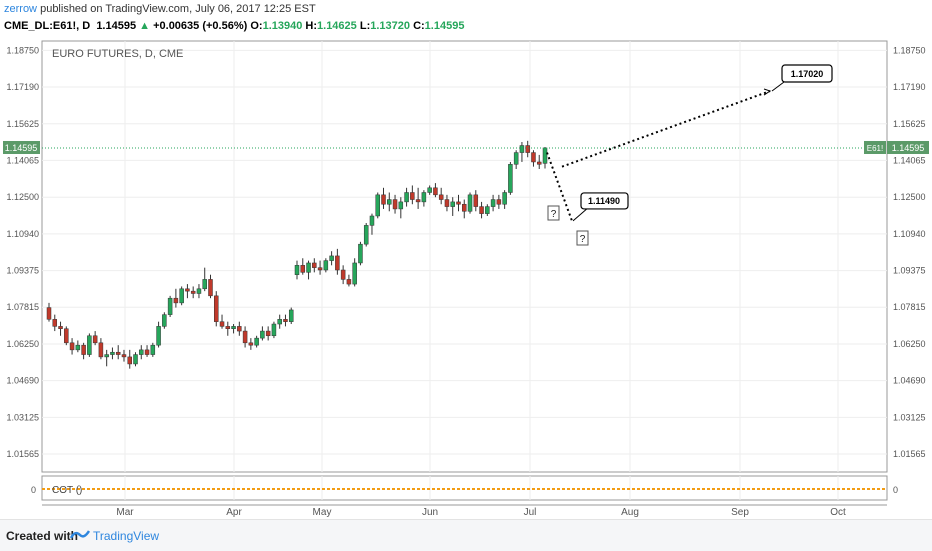 Image resolution: width=932 pixels, height=551 pixels. What do you see at coordinates (22, 381) in the screenshot?
I see `y-tick-label-left: 1.04690` at bounding box center [22, 381].